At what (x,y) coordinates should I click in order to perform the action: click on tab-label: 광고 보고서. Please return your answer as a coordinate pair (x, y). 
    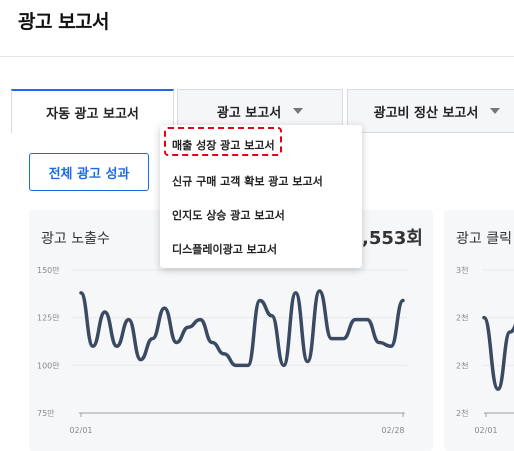
    Looking at the image, I should click on (249, 113).